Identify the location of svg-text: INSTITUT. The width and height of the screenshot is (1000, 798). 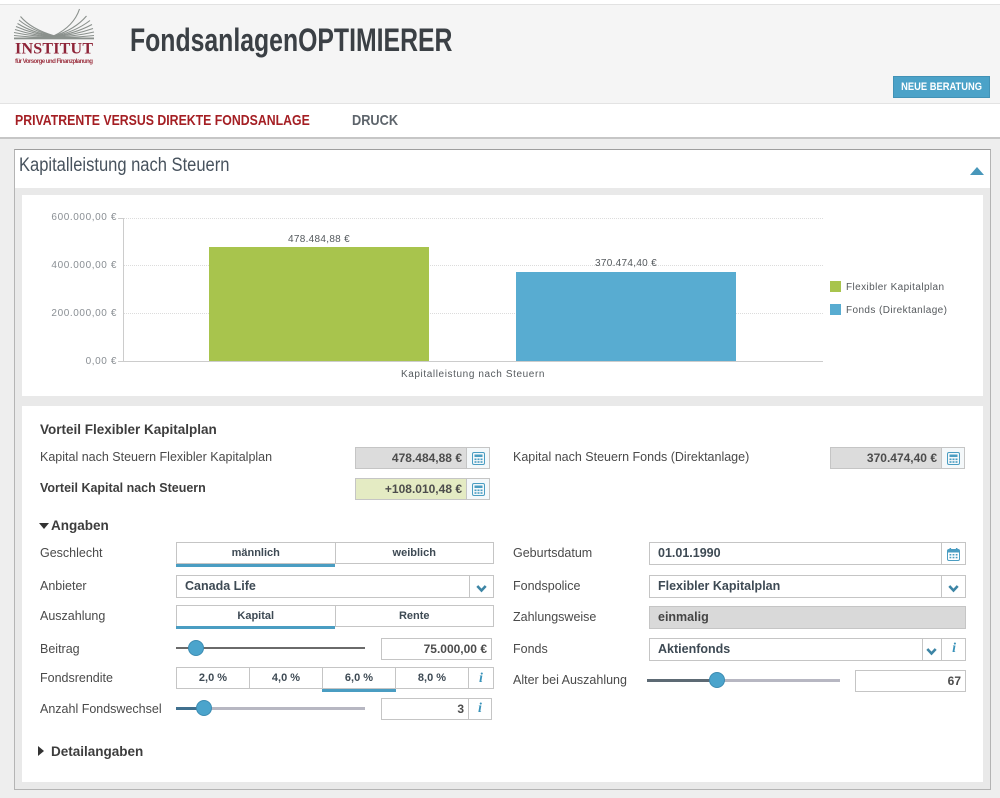
(54, 49).